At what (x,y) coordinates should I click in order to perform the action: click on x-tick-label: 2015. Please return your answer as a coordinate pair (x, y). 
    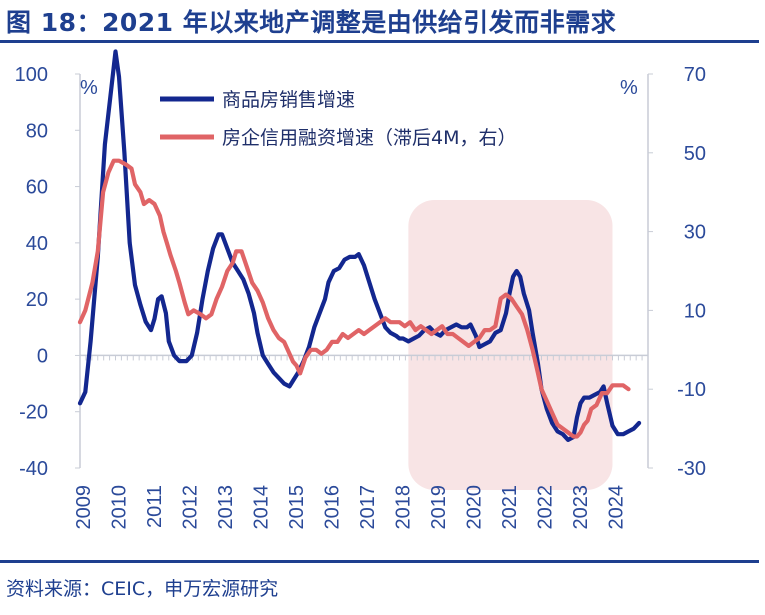
    Looking at the image, I should click on (297, 507).